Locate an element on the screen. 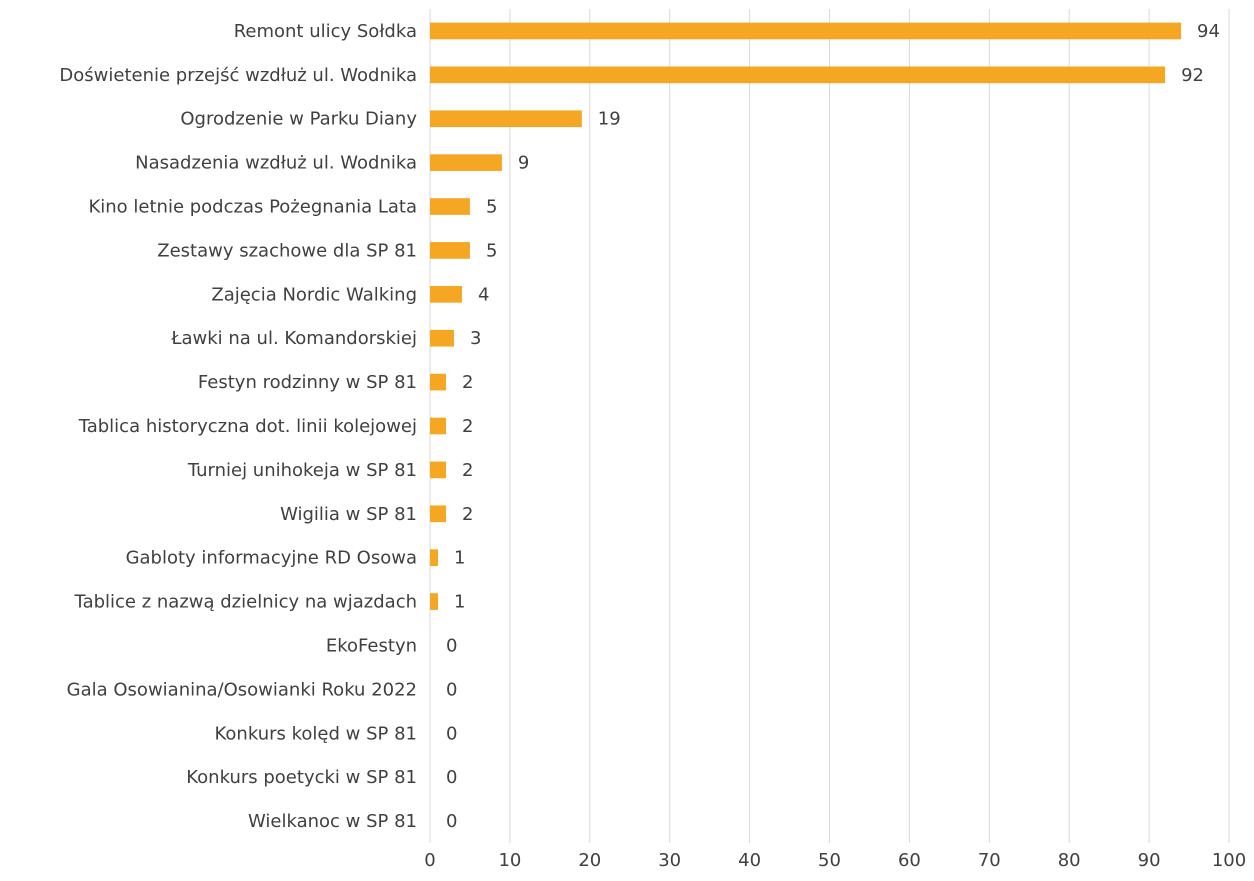 This screenshot has height=881, width=1254. data-label: 92 is located at coordinates (1192, 75).